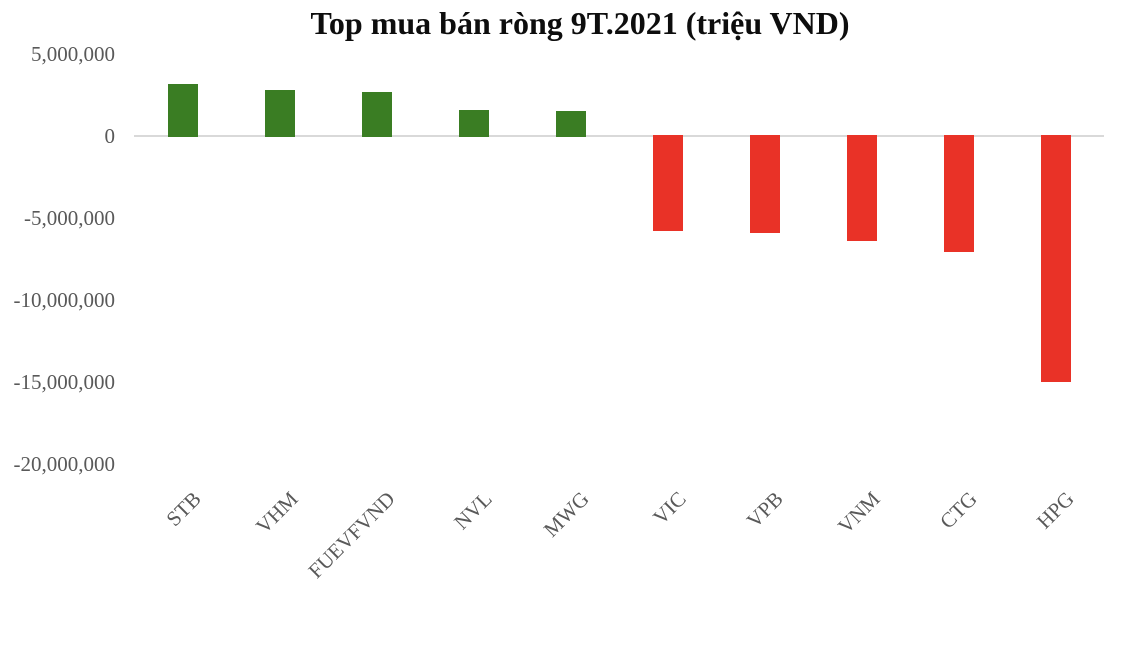 This screenshot has height=646, width=1134. I want to click on zero-gridline, so click(619, 136).